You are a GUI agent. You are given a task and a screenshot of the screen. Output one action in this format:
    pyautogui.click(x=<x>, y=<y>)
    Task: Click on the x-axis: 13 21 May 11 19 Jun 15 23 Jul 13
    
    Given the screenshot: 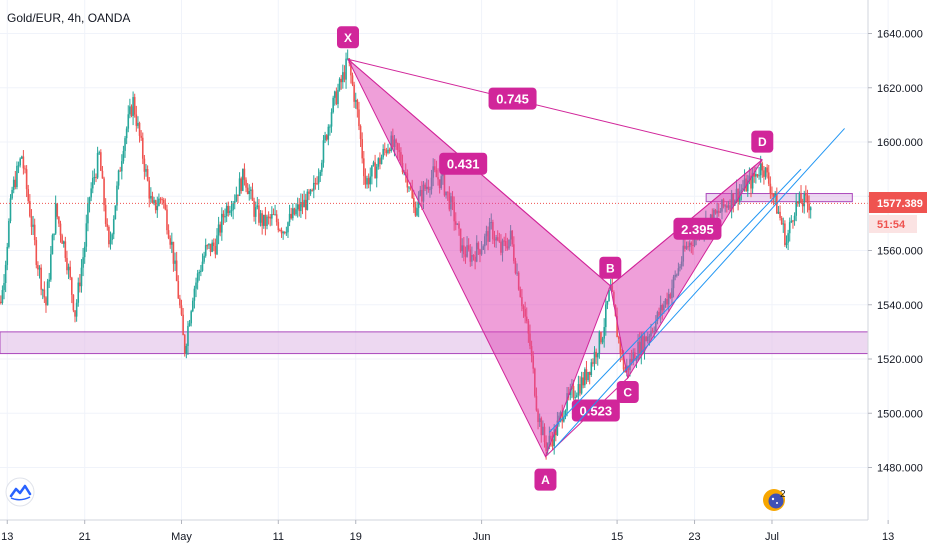 What is the action you would take?
    pyautogui.click(x=447, y=531)
    